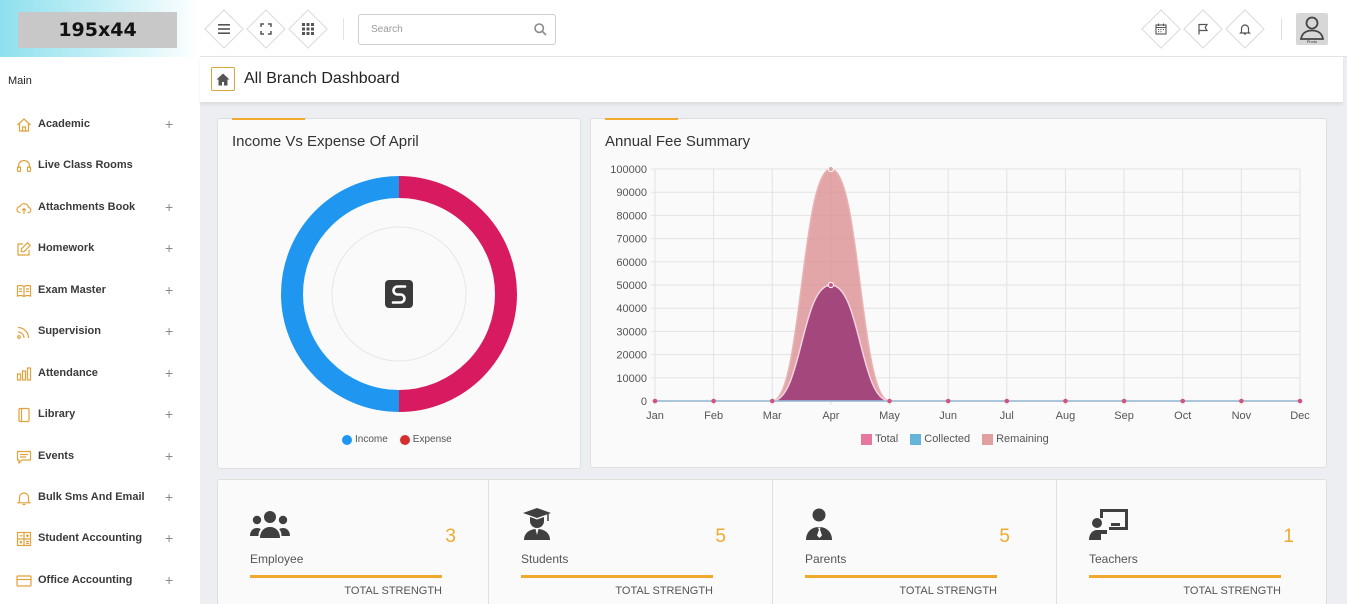 The image size is (1347, 604). I want to click on sidebar-item-office-accounting: Office Accounting +, so click(100, 580).